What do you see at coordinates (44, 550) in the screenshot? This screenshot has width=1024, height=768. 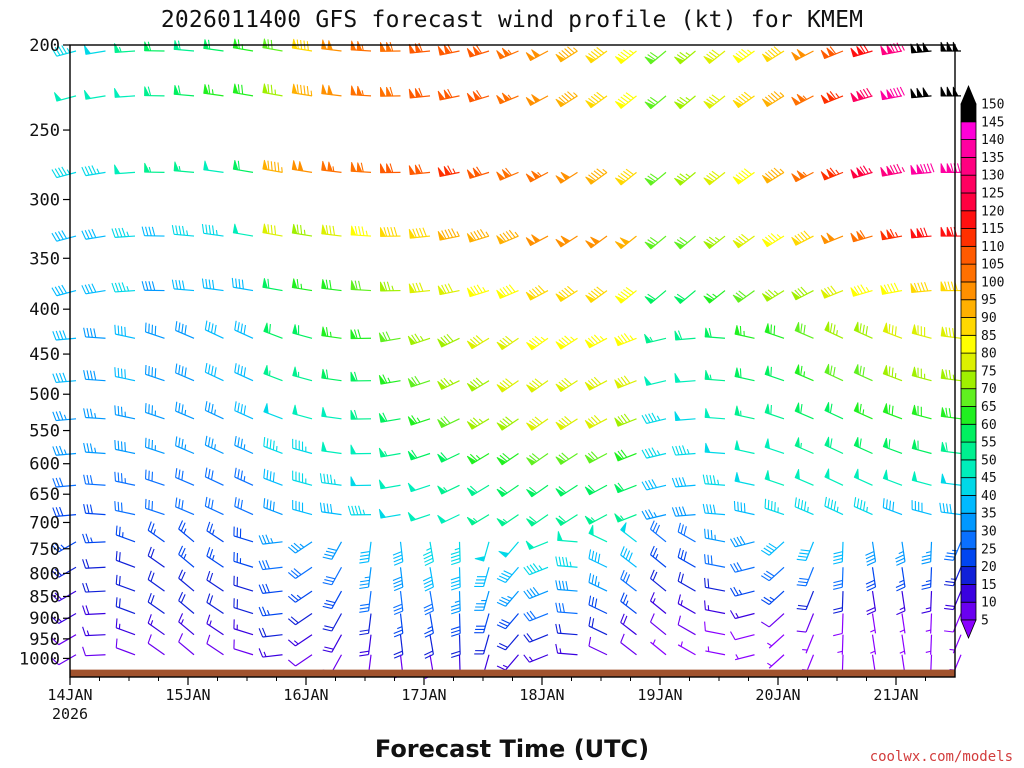 I see `y-tick-label: 750` at bounding box center [44, 550].